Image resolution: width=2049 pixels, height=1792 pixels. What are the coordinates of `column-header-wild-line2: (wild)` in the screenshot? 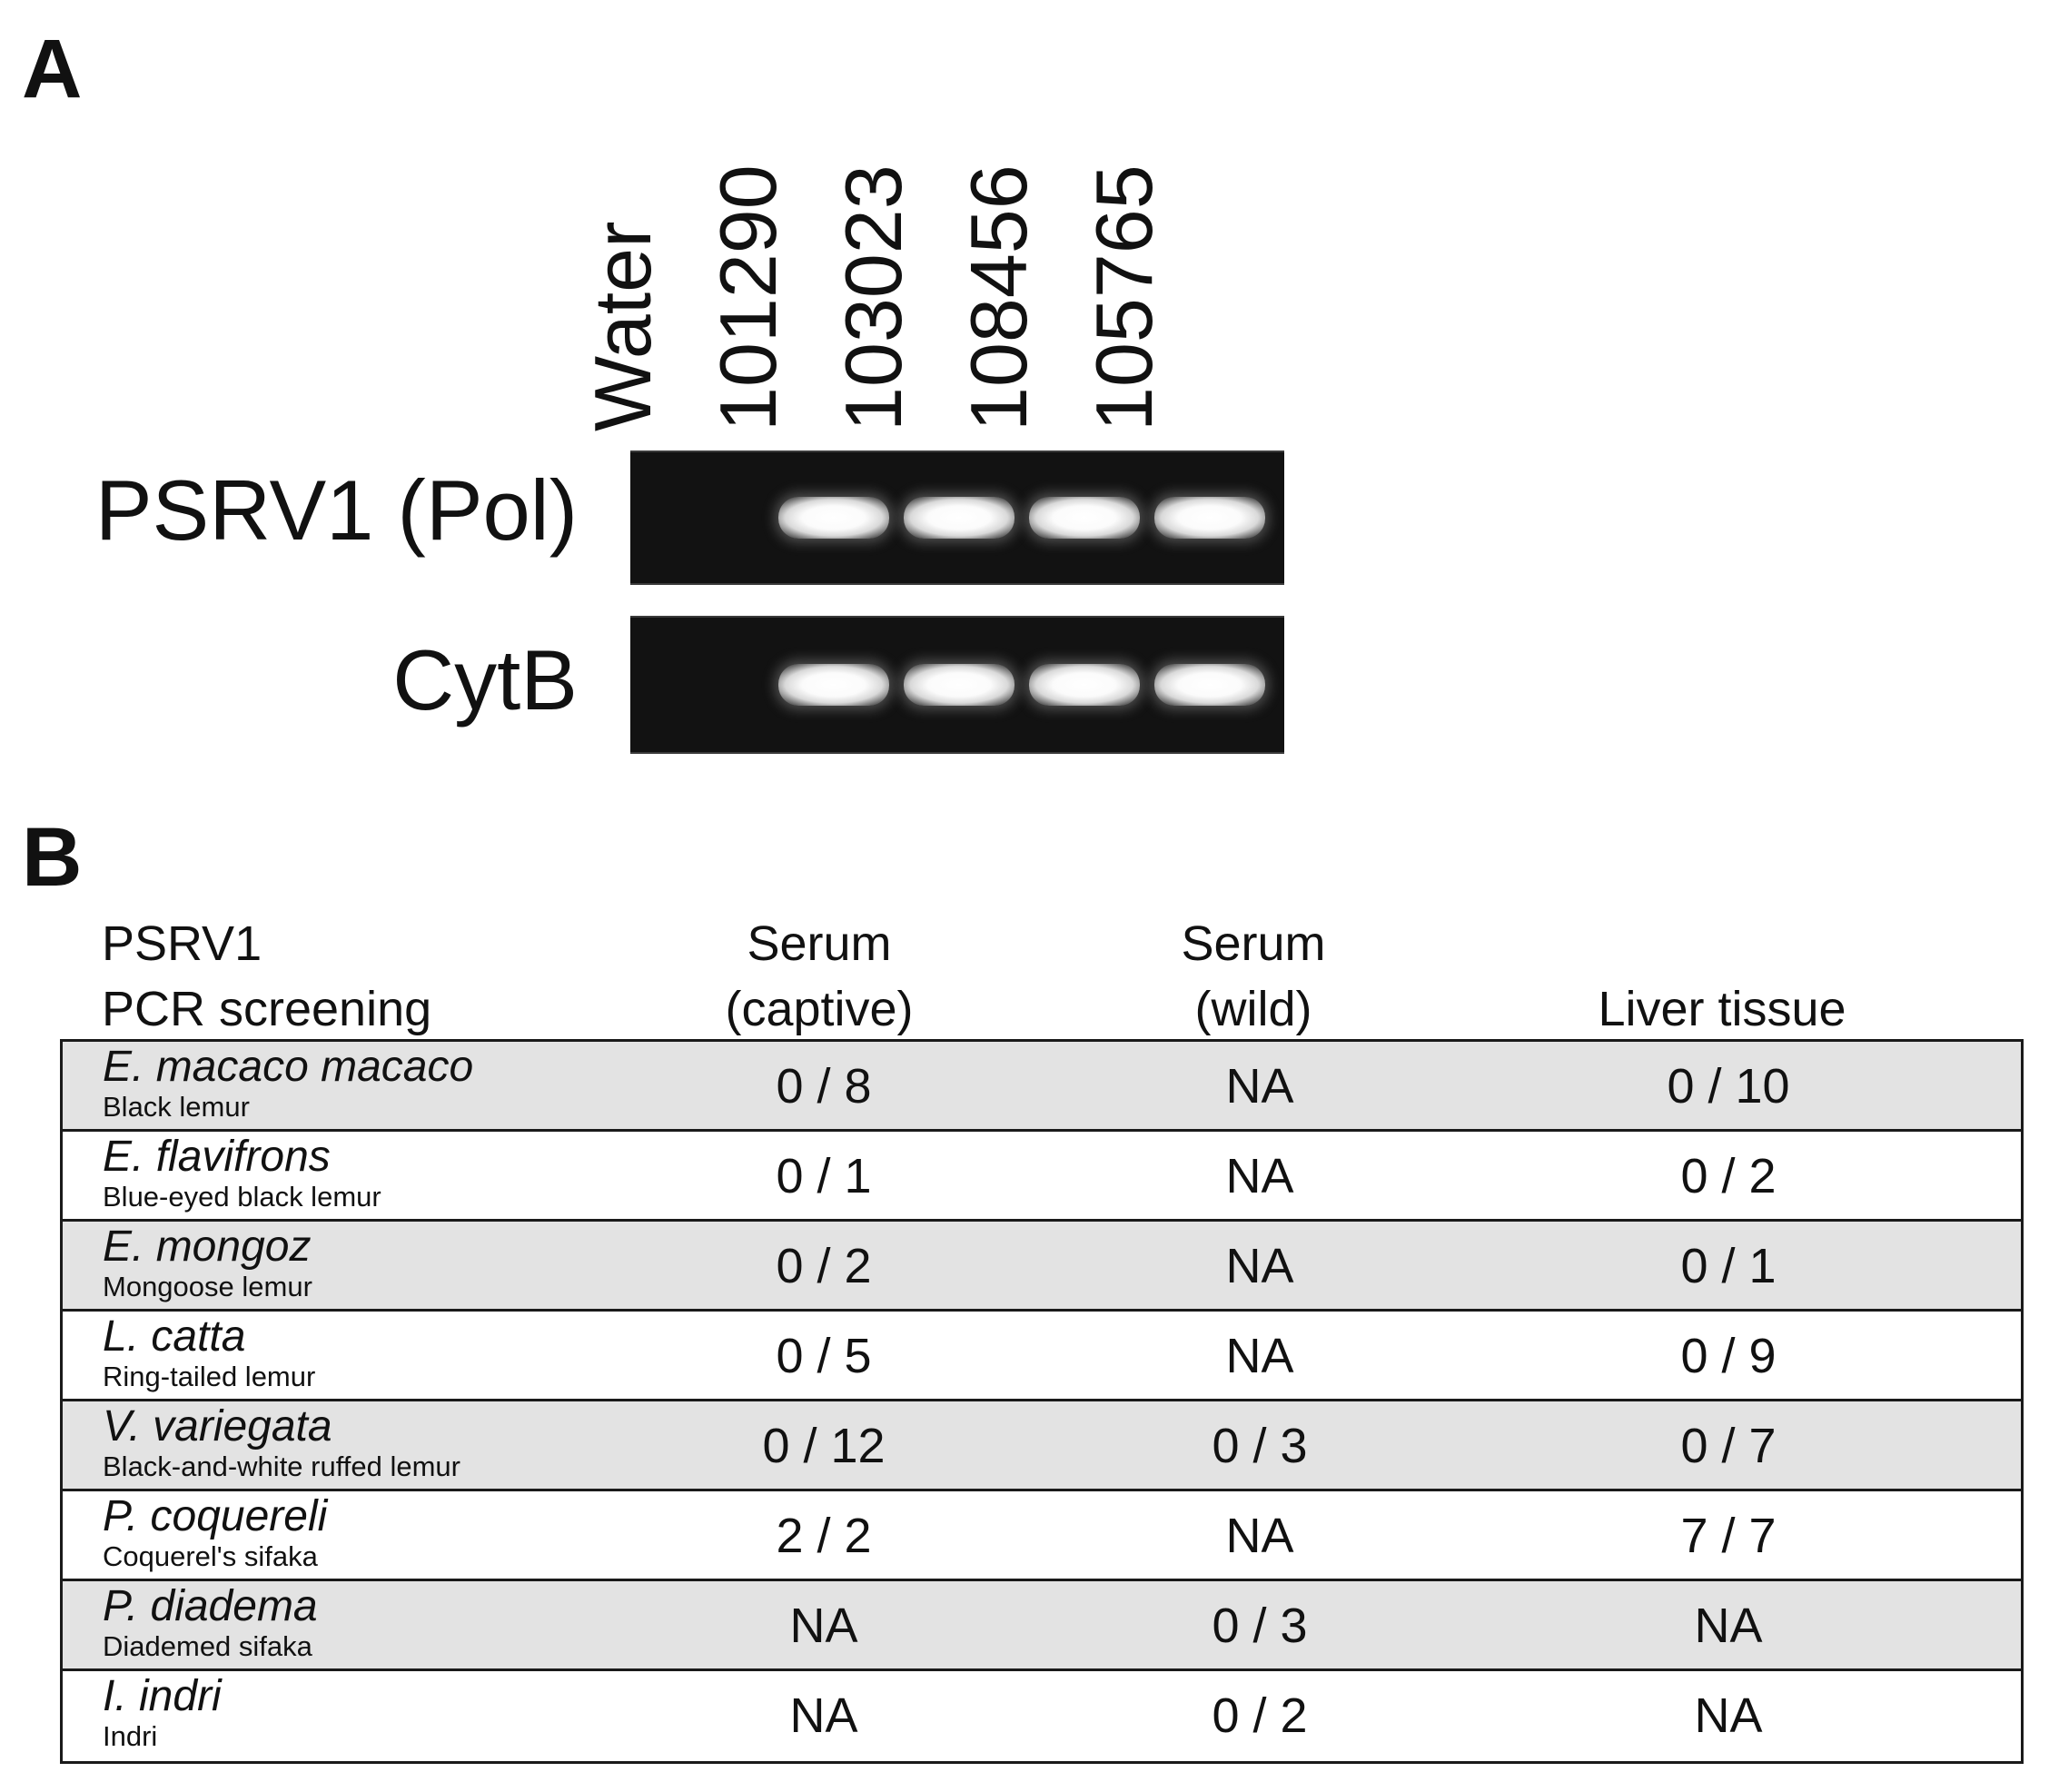 It's located at (1253, 1009).